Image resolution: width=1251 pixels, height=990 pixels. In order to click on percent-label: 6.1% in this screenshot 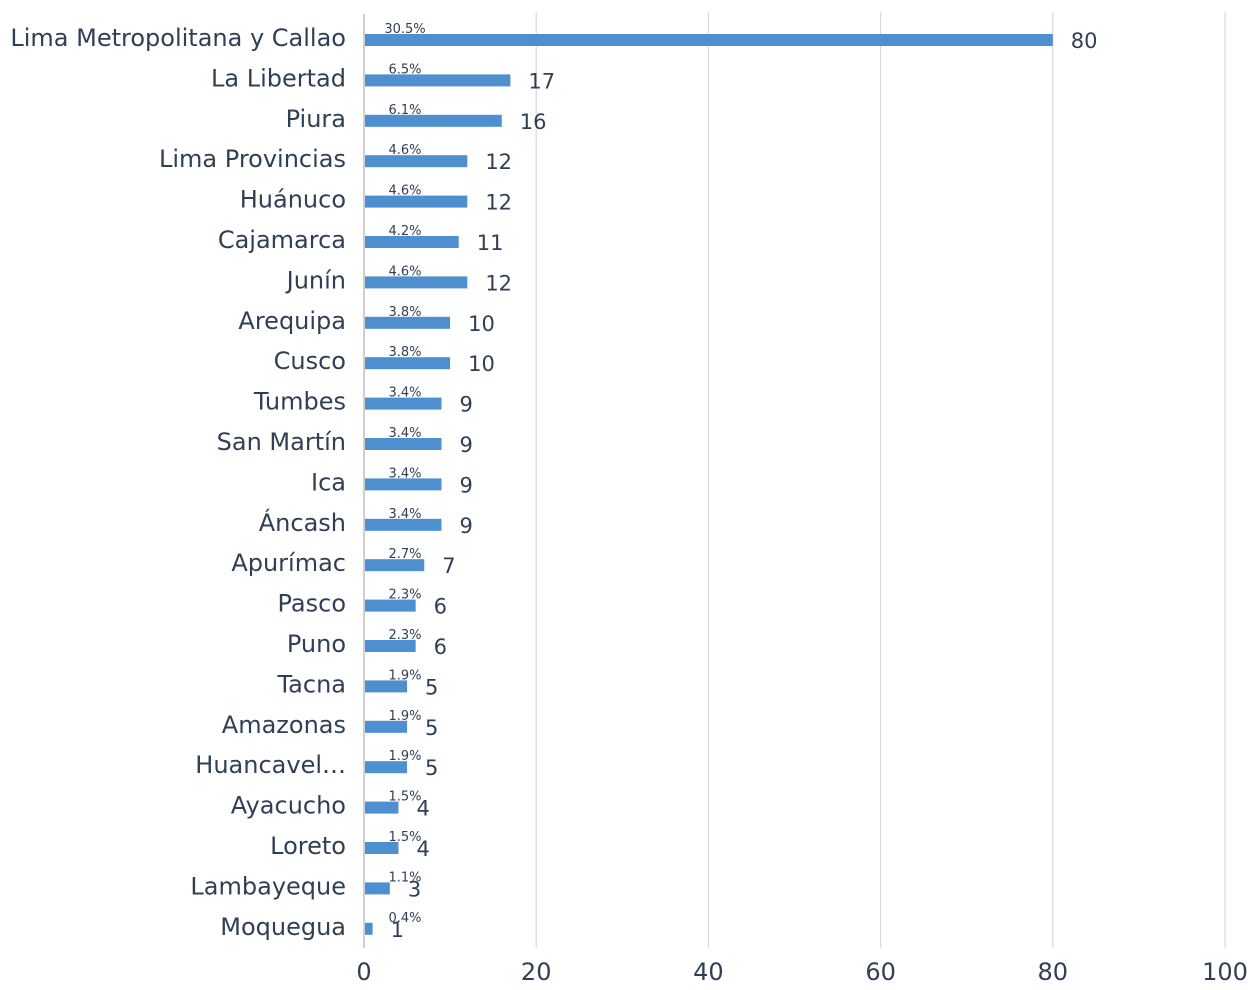, I will do `click(404, 110)`.